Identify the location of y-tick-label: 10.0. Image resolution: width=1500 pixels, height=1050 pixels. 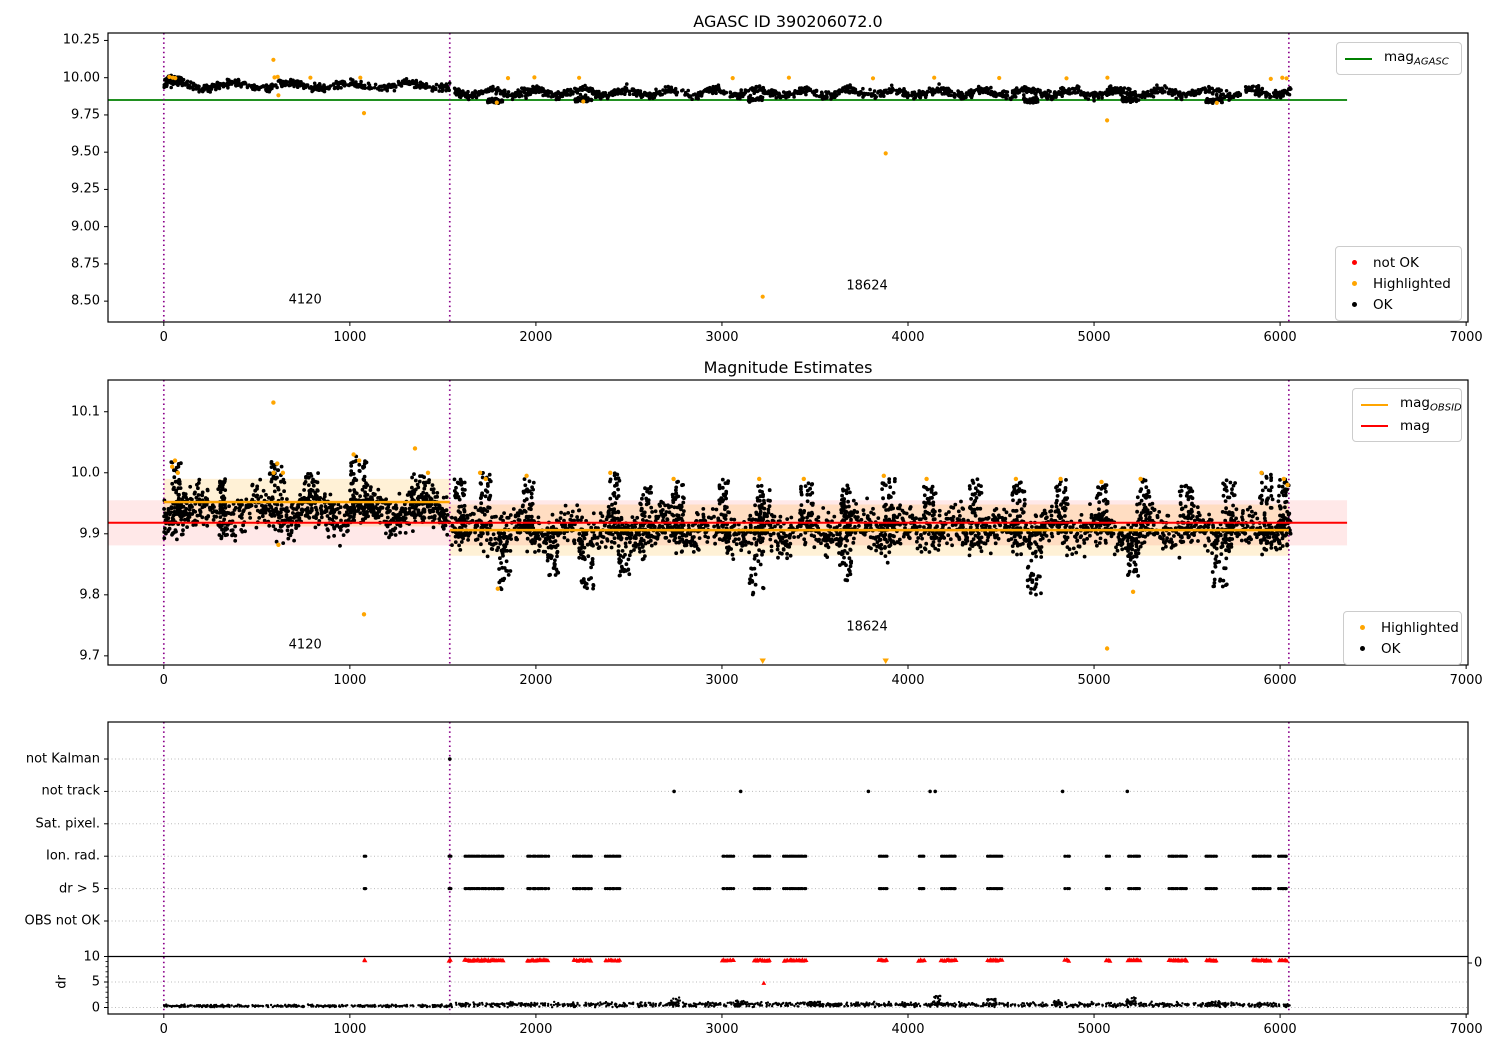
(85, 473).